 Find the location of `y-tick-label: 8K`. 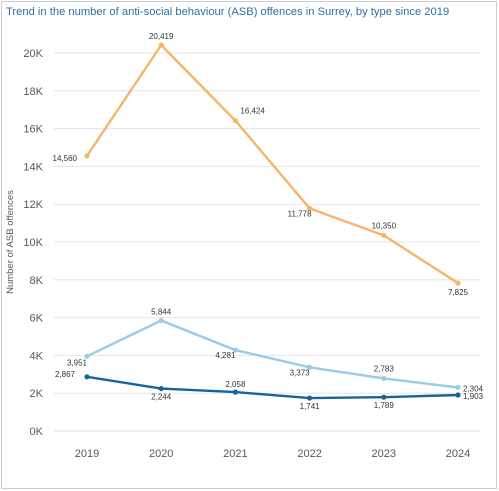

y-tick-label: 8K is located at coordinates (37, 281).